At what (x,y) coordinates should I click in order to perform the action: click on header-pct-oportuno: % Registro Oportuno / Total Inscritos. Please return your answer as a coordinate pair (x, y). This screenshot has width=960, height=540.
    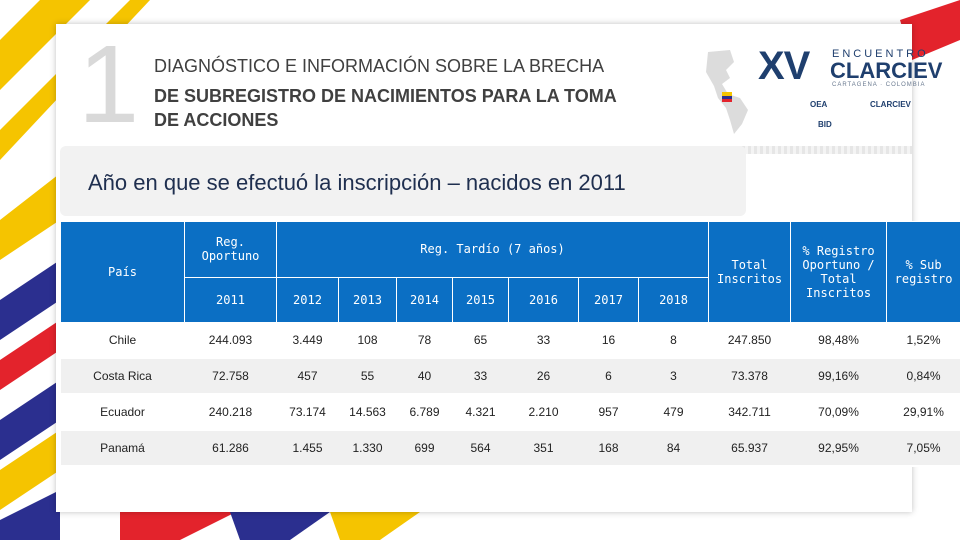
    Looking at the image, I should click on (839, 272).